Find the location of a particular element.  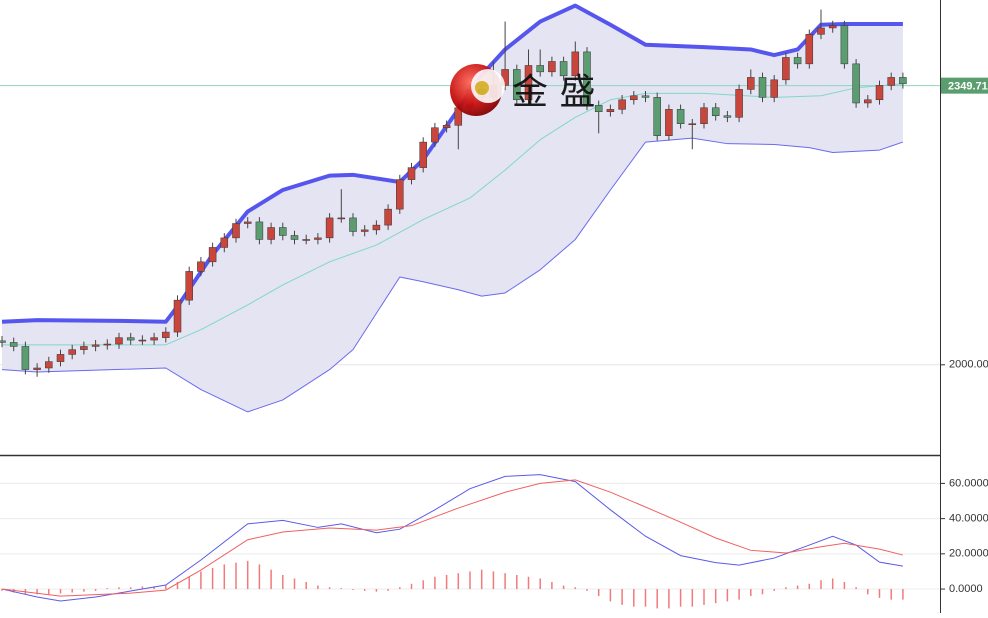

y-tick-label: 0.0000 is located at coordinates (966, 589).